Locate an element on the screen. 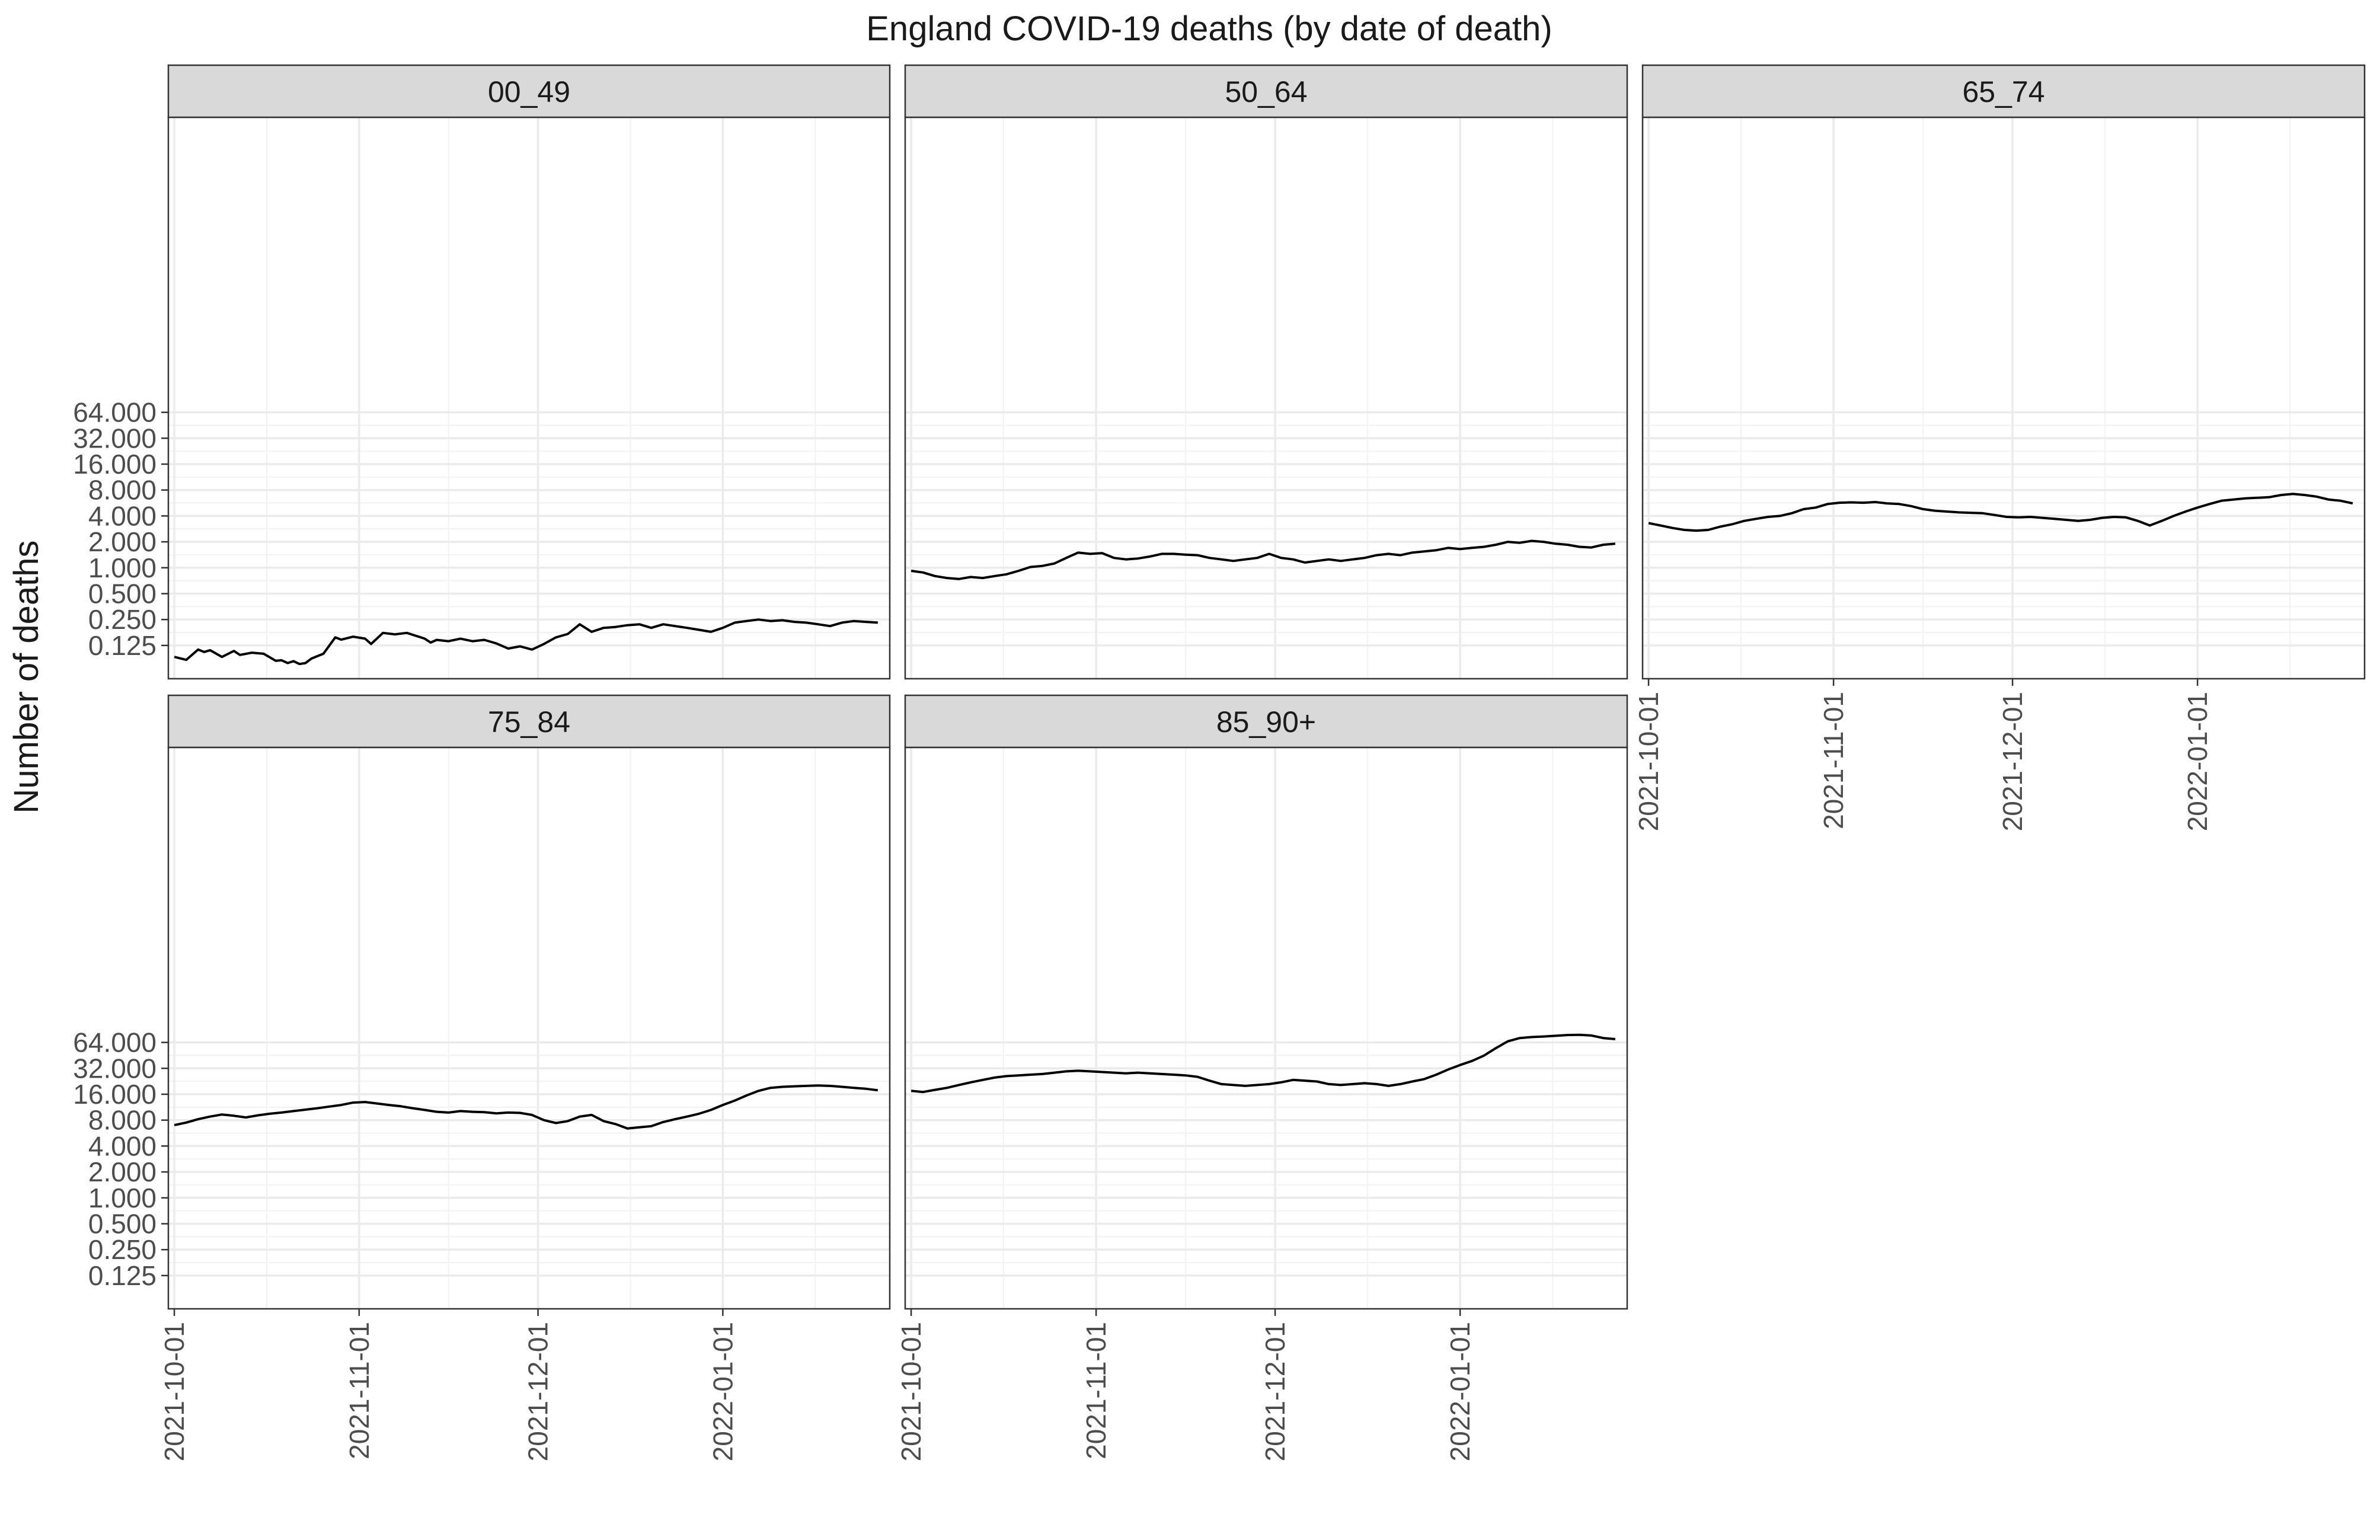 Image resolution: width=2380 pixels, height=1540 pixels. facet-strip-label: 00_49 is located at coordinates (529, 91).